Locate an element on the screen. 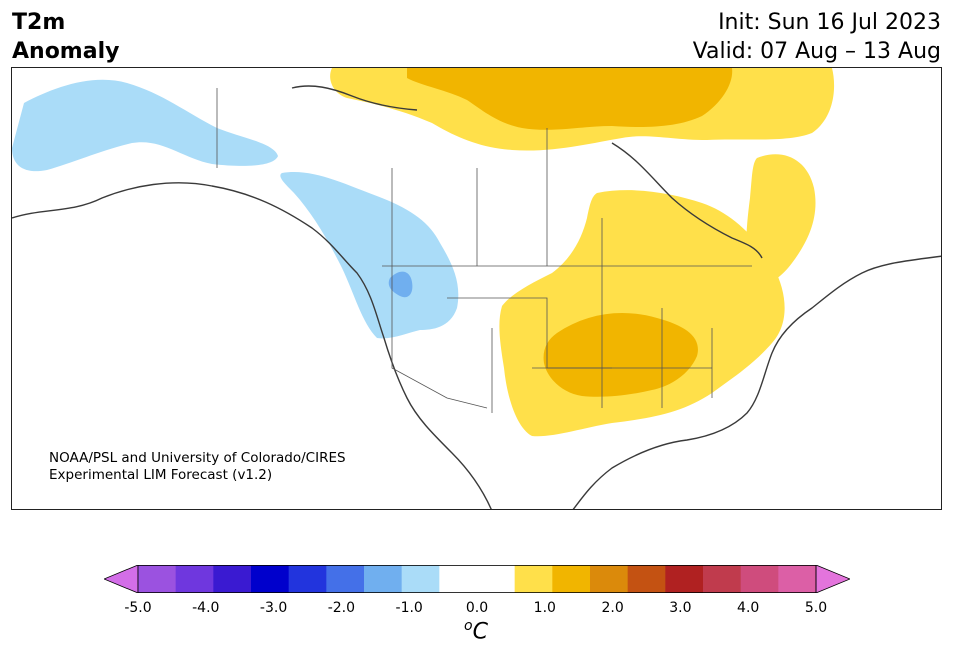  colorbar-unit: oC is located at coordinates (476, 631).